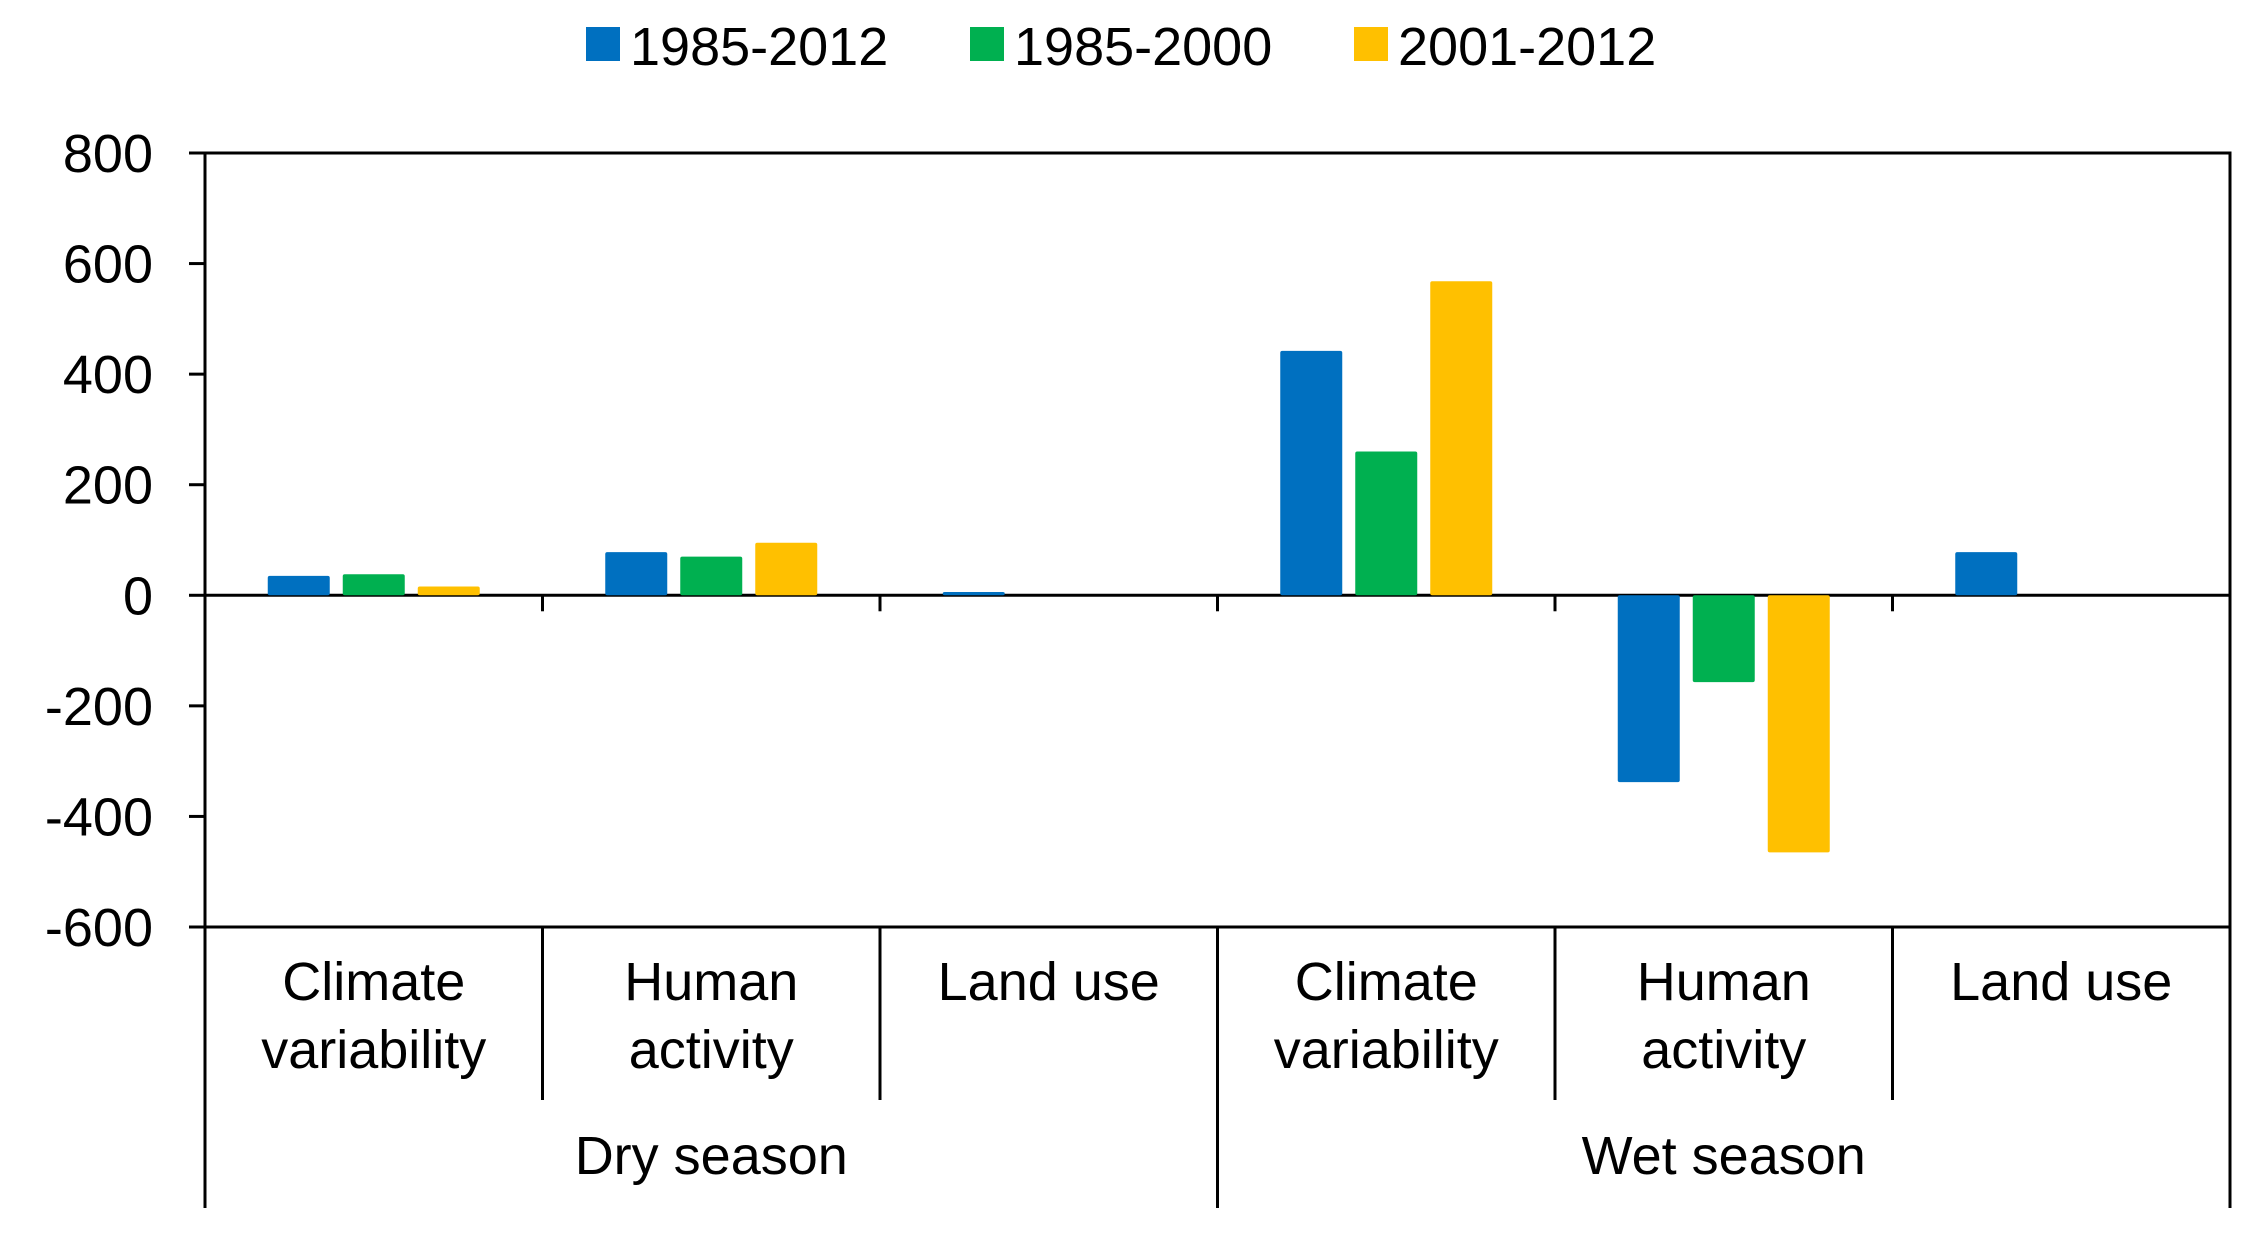  Describe the element at coordinates (108, 375) in the screenshot. I see `y-tick-label: 400` at that location.